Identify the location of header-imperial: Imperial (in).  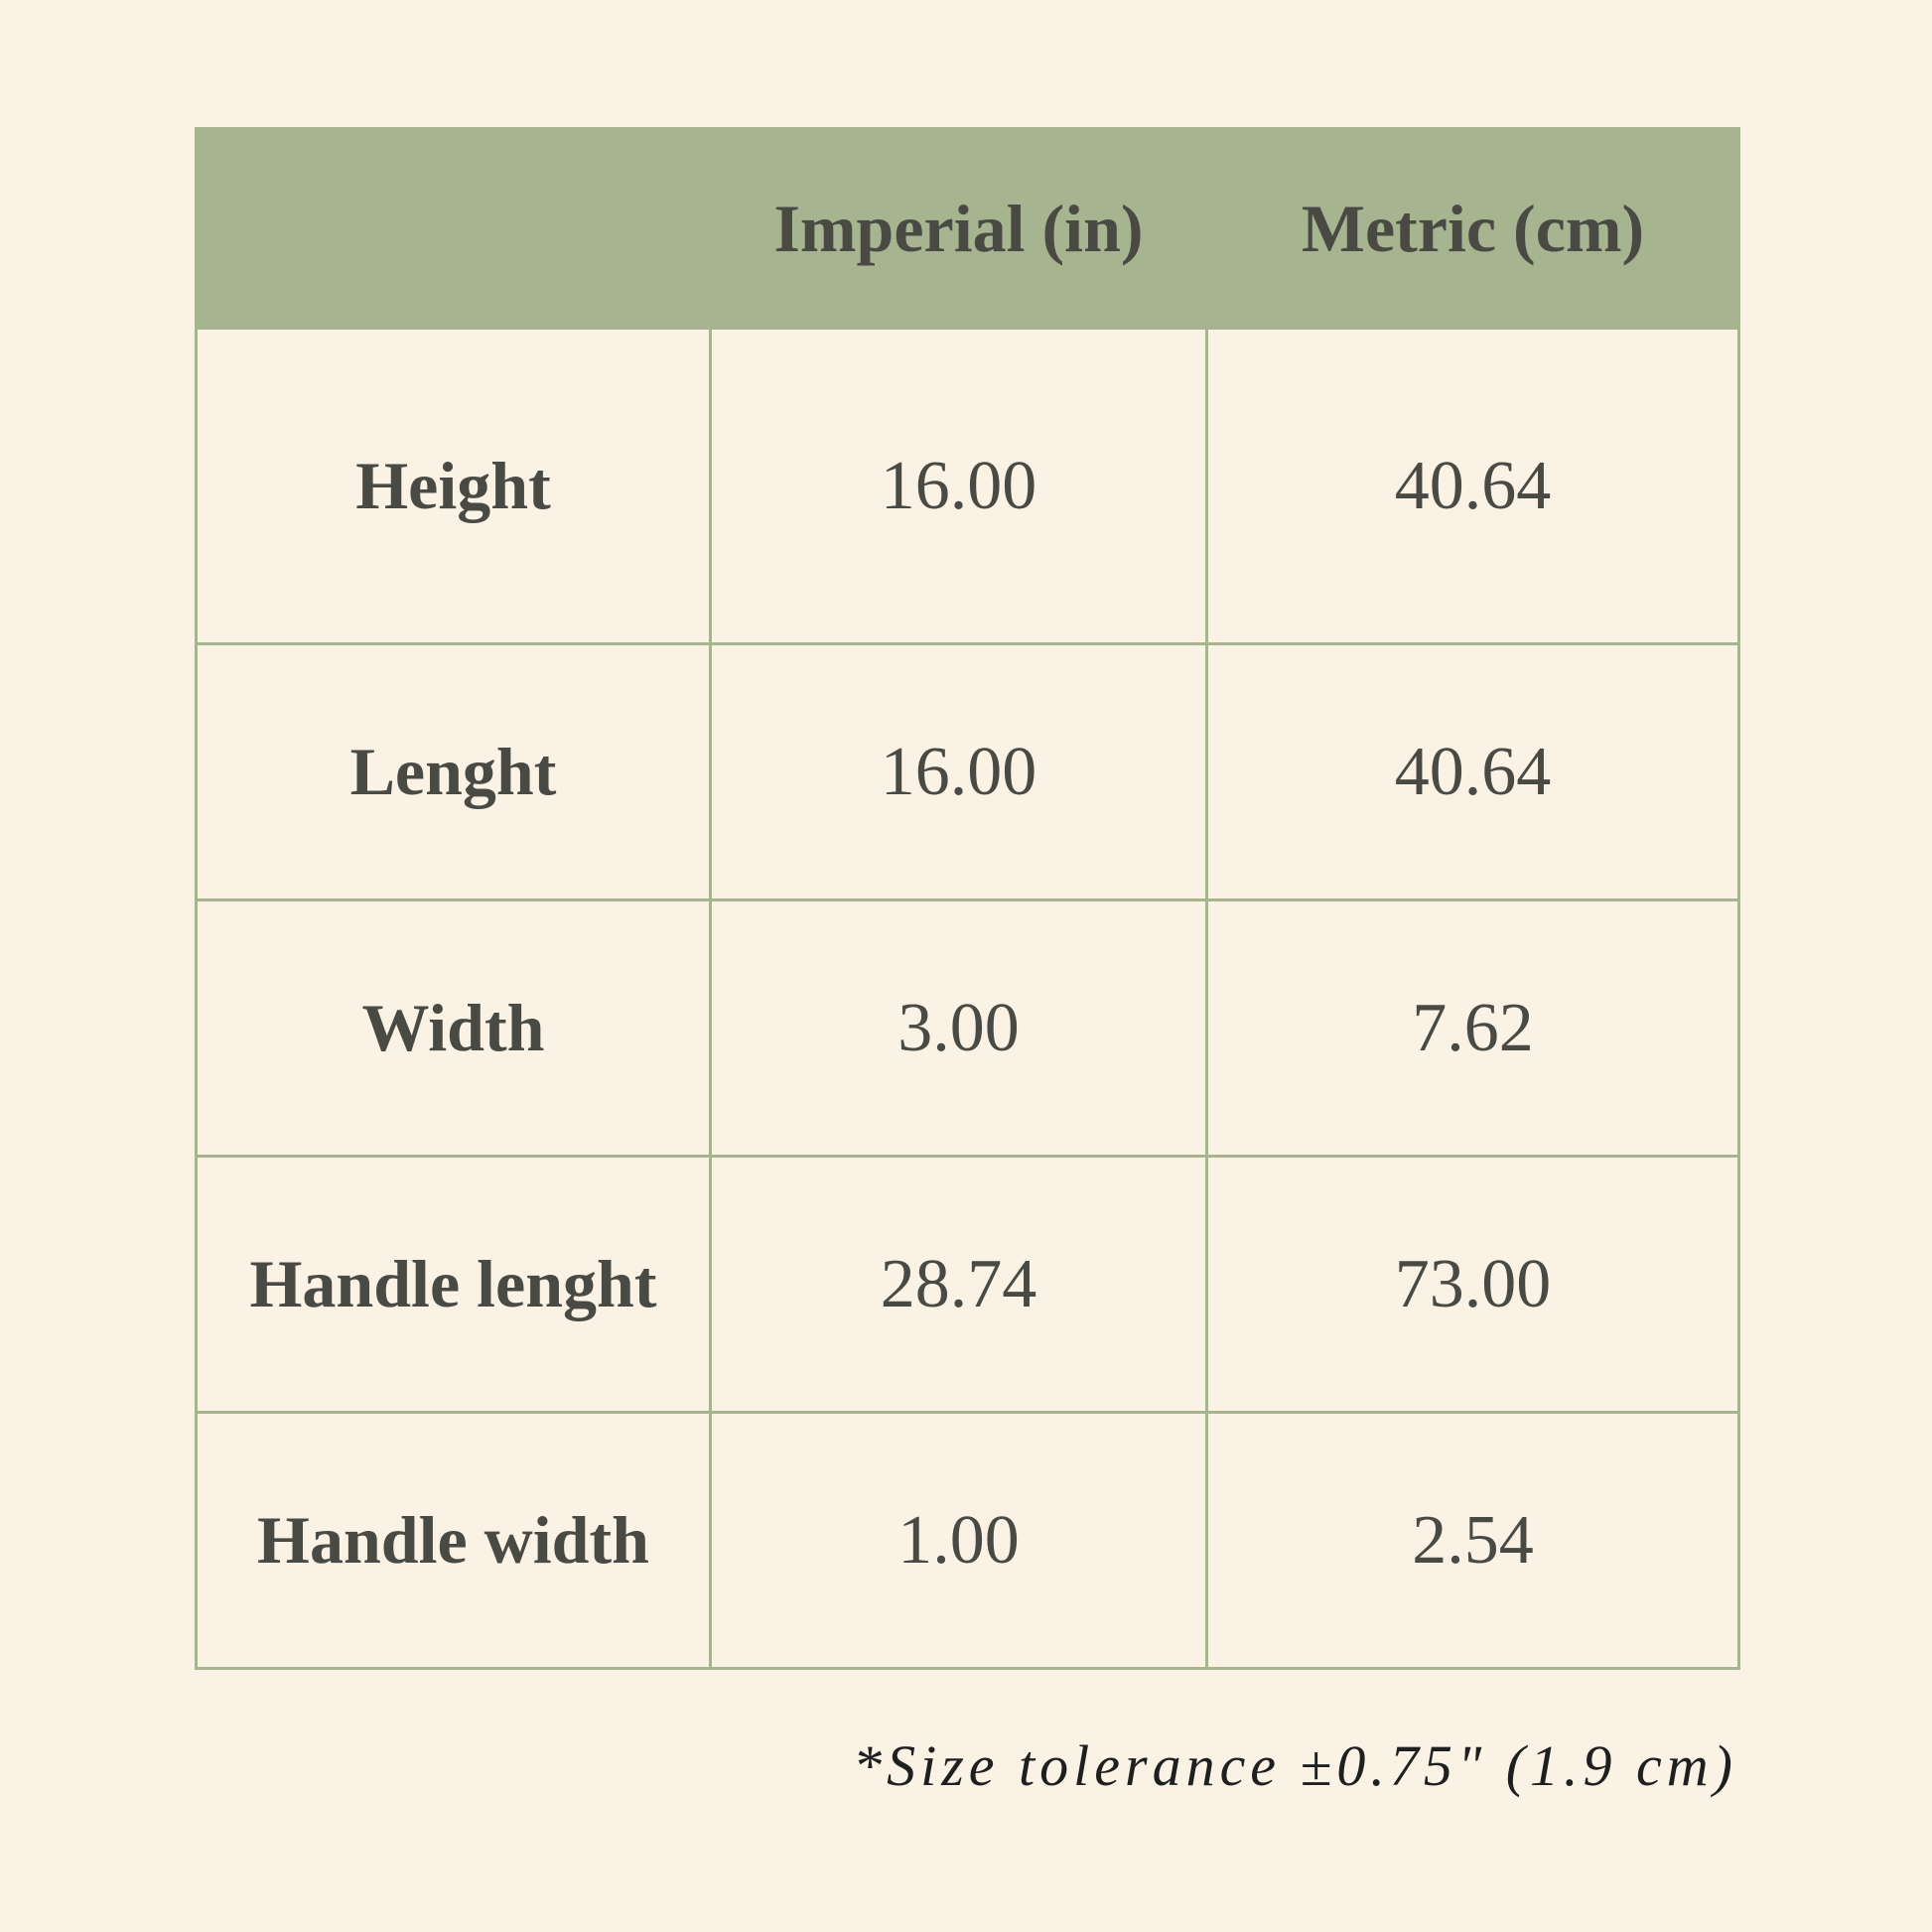
(959, 229).